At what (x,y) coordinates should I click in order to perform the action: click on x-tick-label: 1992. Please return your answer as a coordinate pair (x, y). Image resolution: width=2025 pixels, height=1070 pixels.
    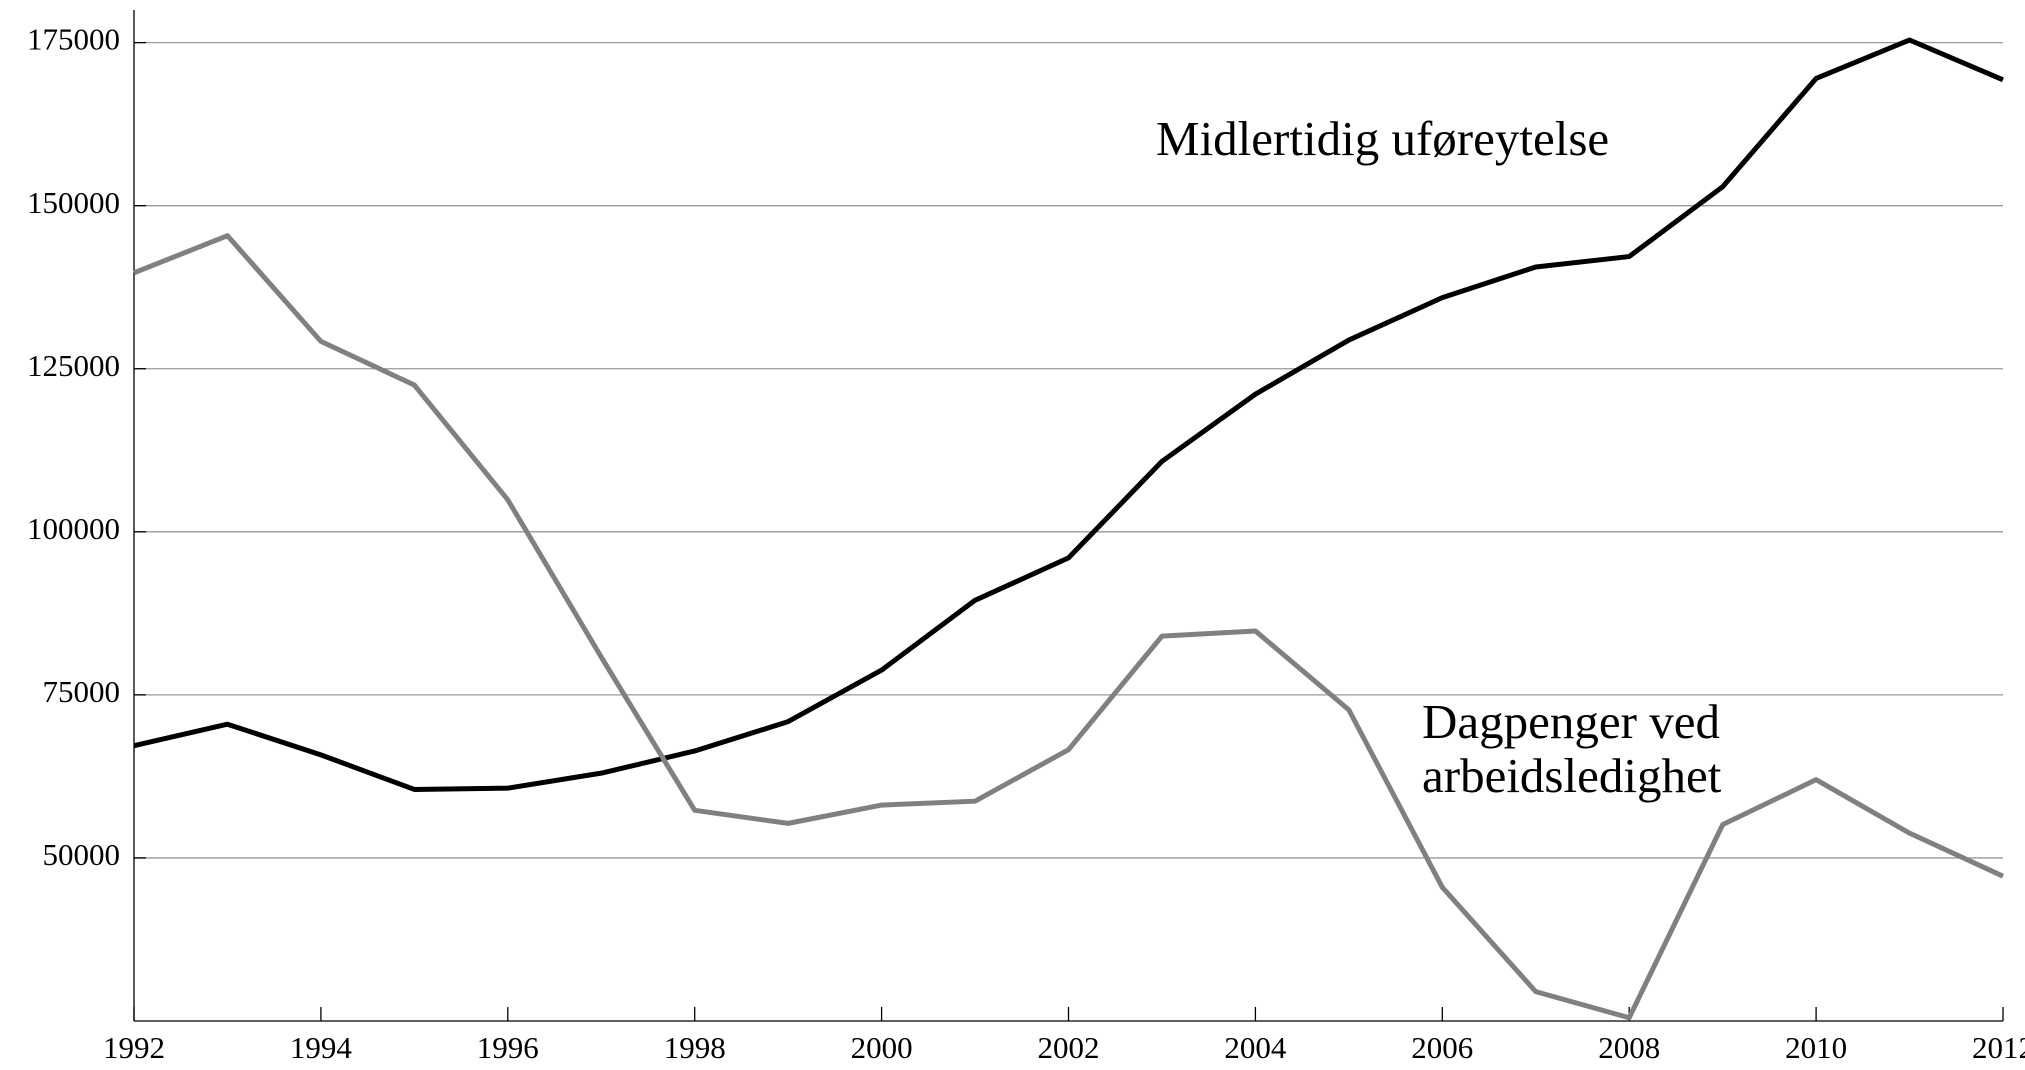
    Looking at the image, I should click on (134, 1047).